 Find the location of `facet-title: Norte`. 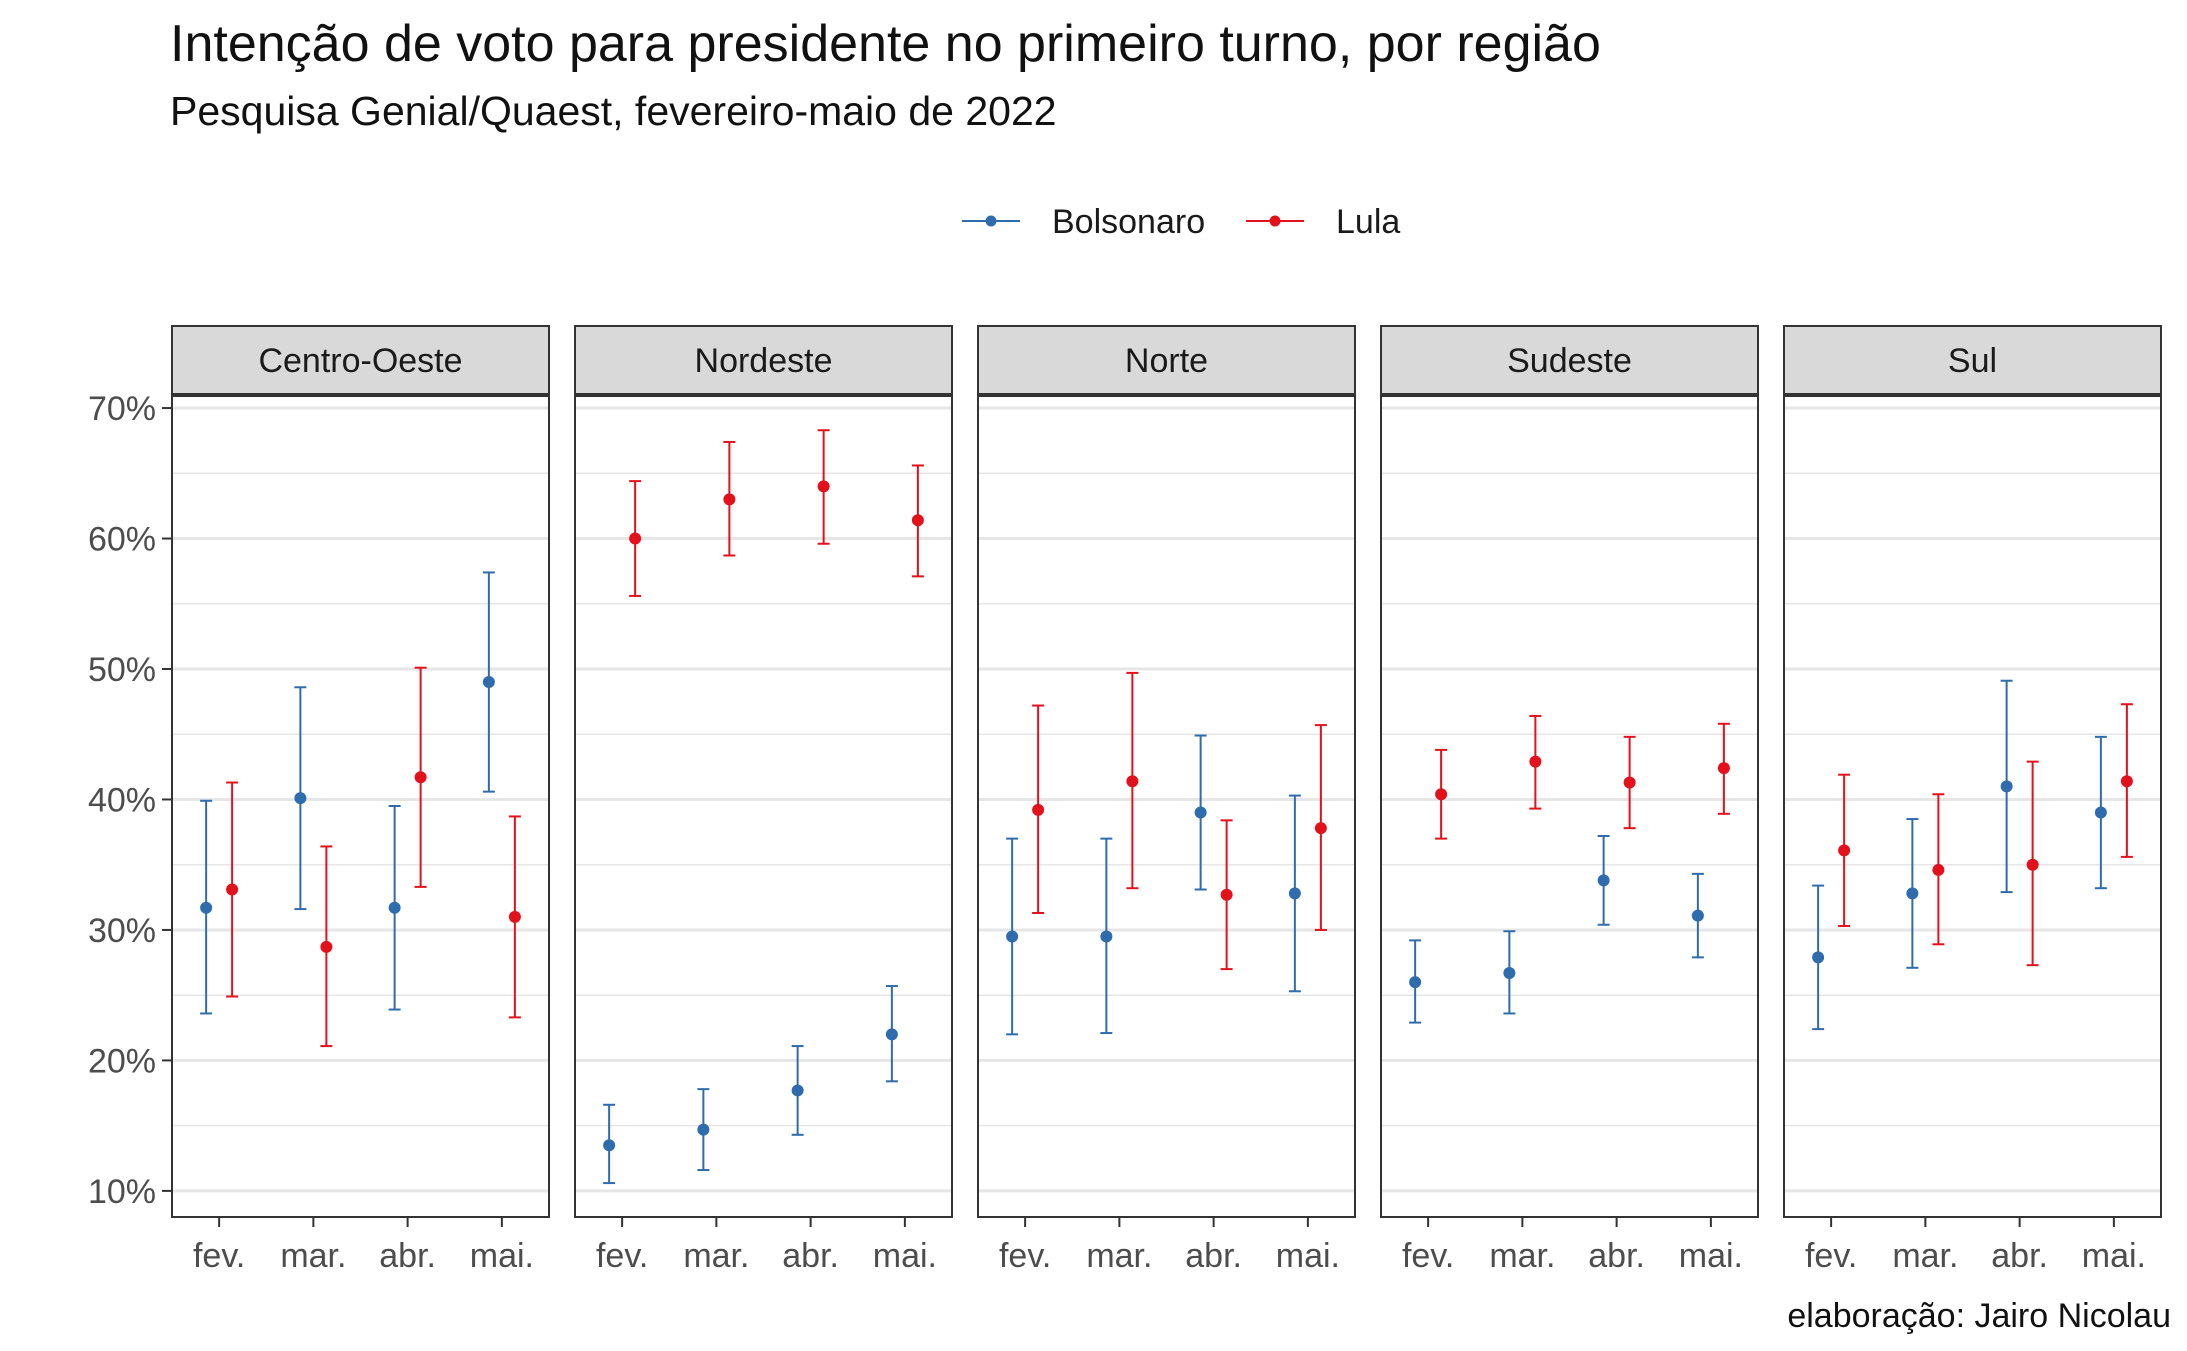

facet-title: Norte is located at coordinates (1166, 361).